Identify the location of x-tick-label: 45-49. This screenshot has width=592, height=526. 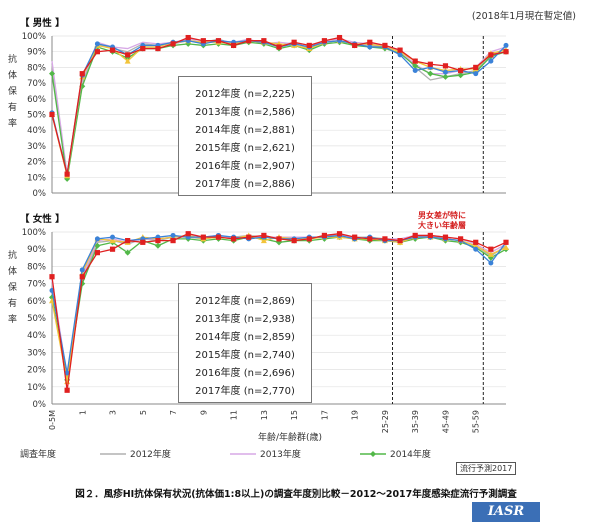
(445, 421).